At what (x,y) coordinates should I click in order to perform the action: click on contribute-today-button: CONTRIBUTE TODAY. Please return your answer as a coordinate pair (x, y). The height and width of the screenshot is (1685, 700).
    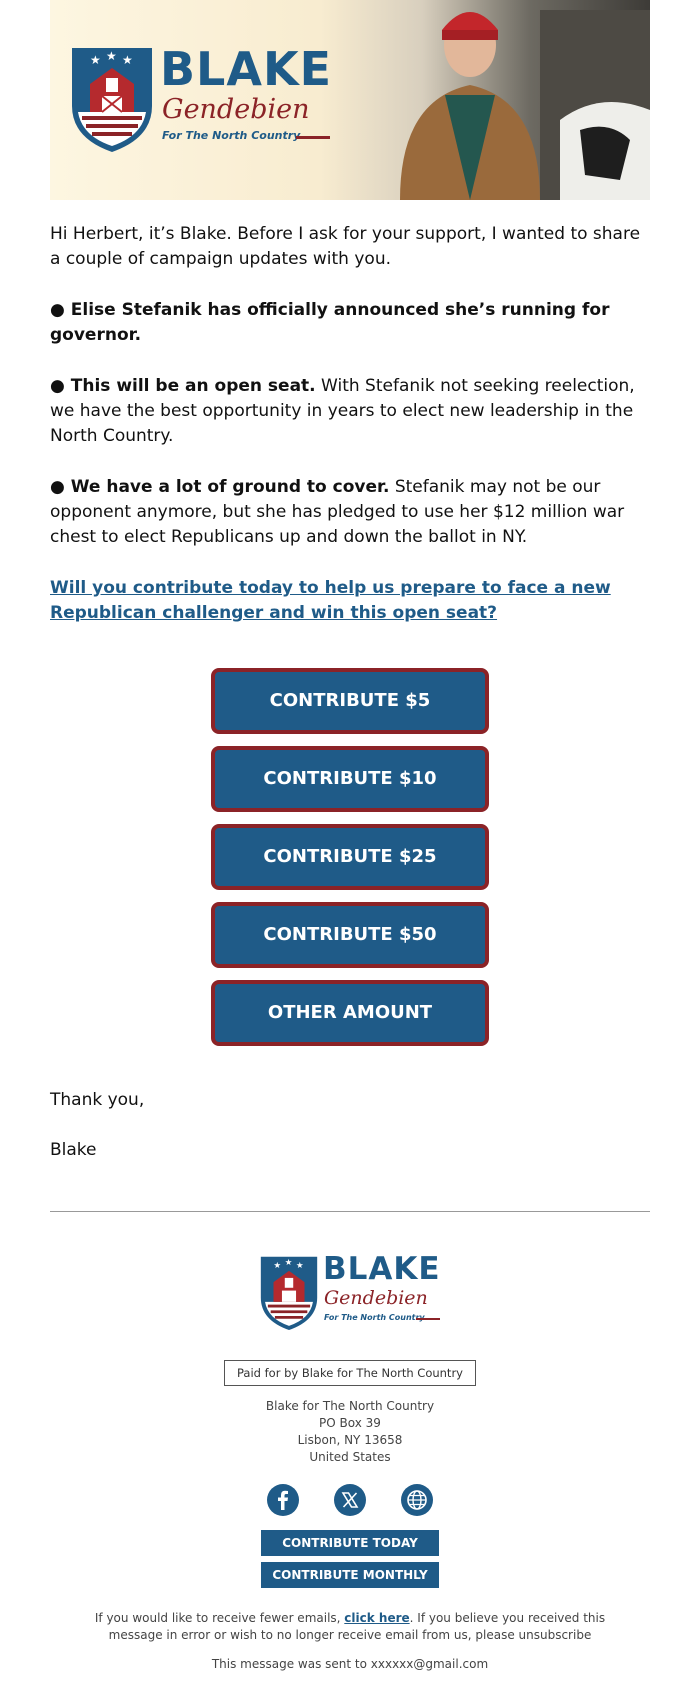
    Looking at the image, I should click on (350, 1543).